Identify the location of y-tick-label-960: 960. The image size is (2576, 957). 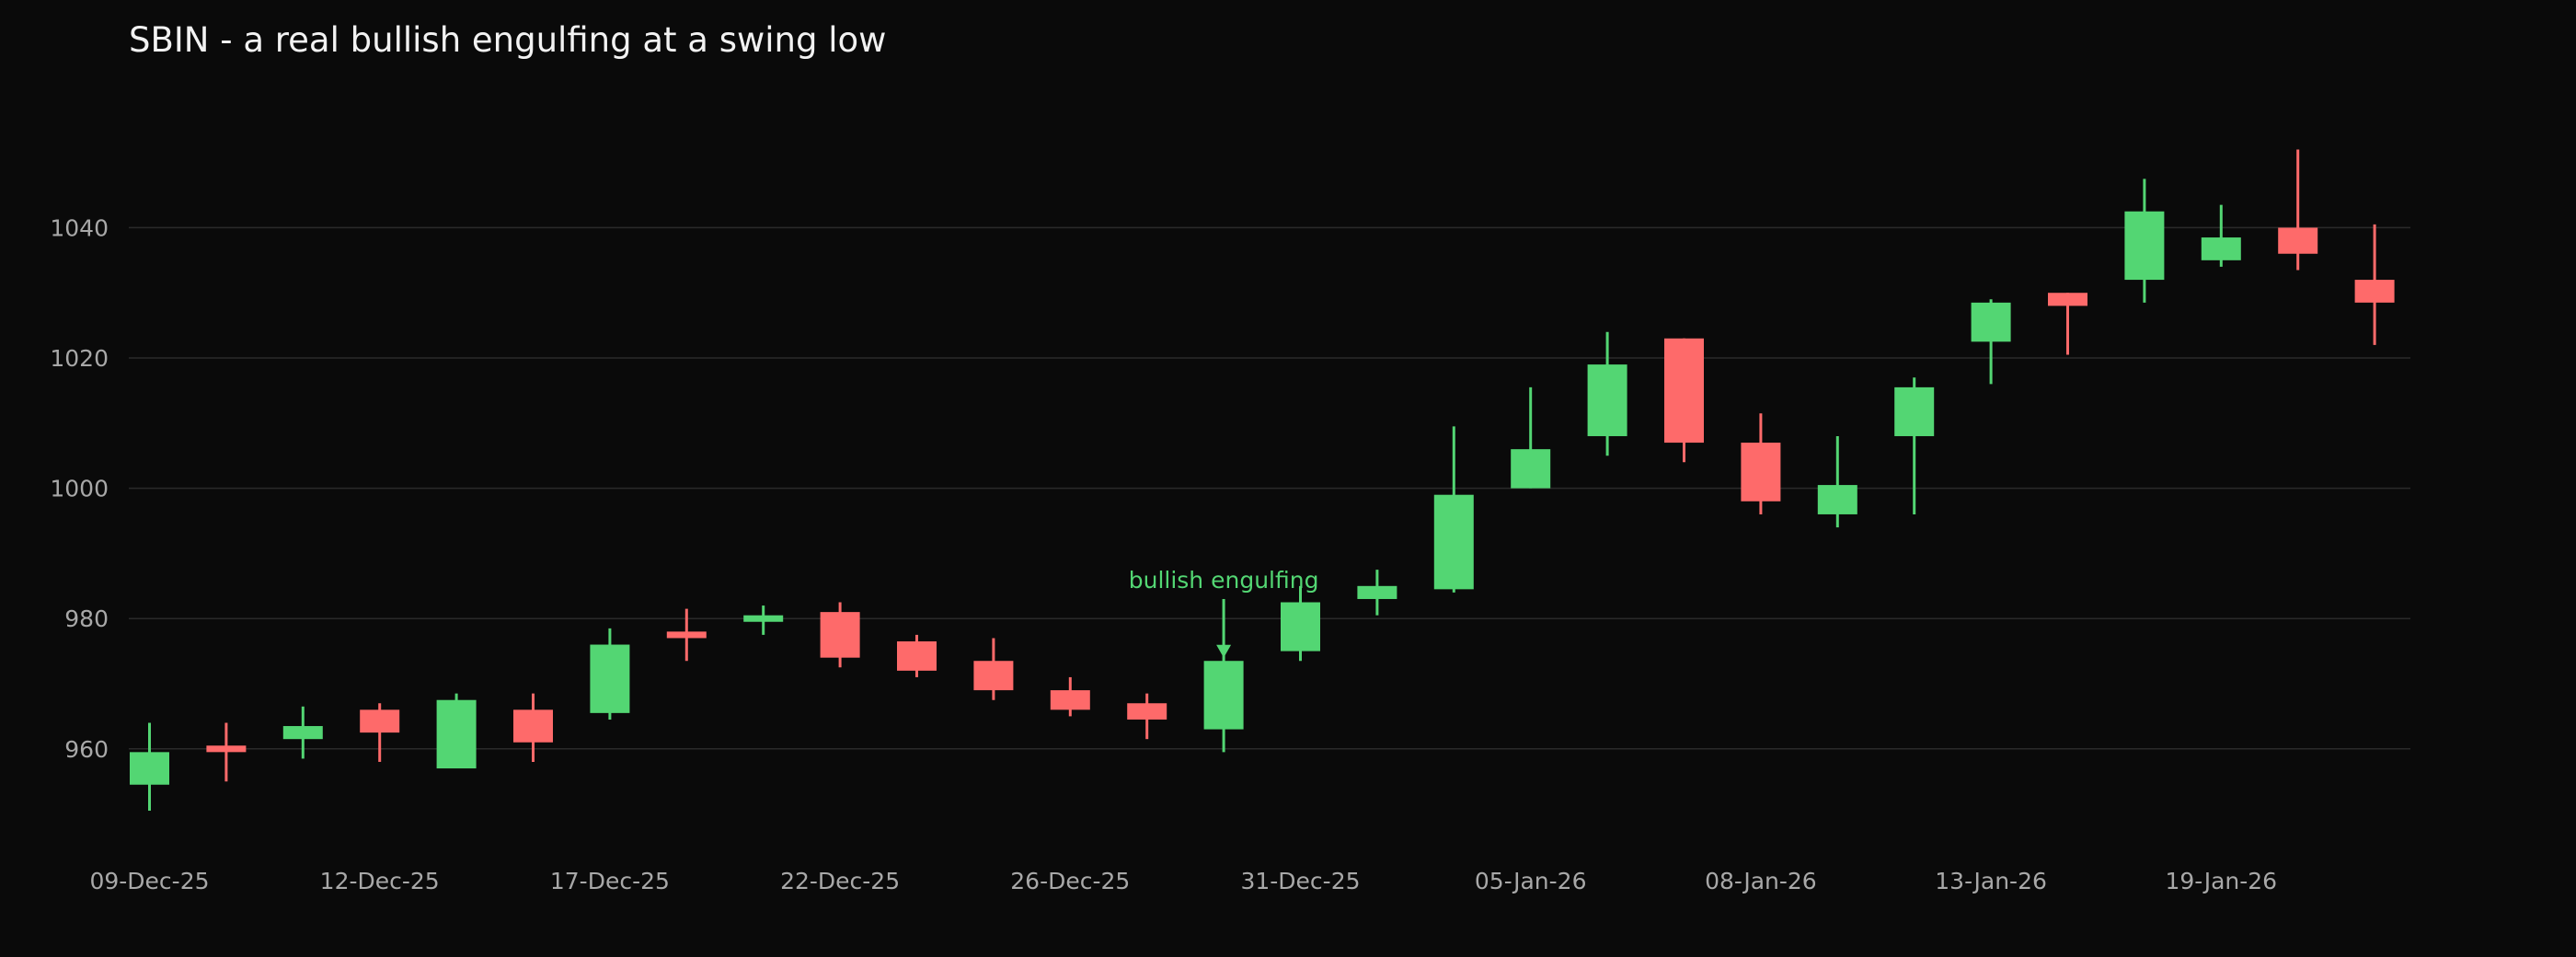
(86, 749).